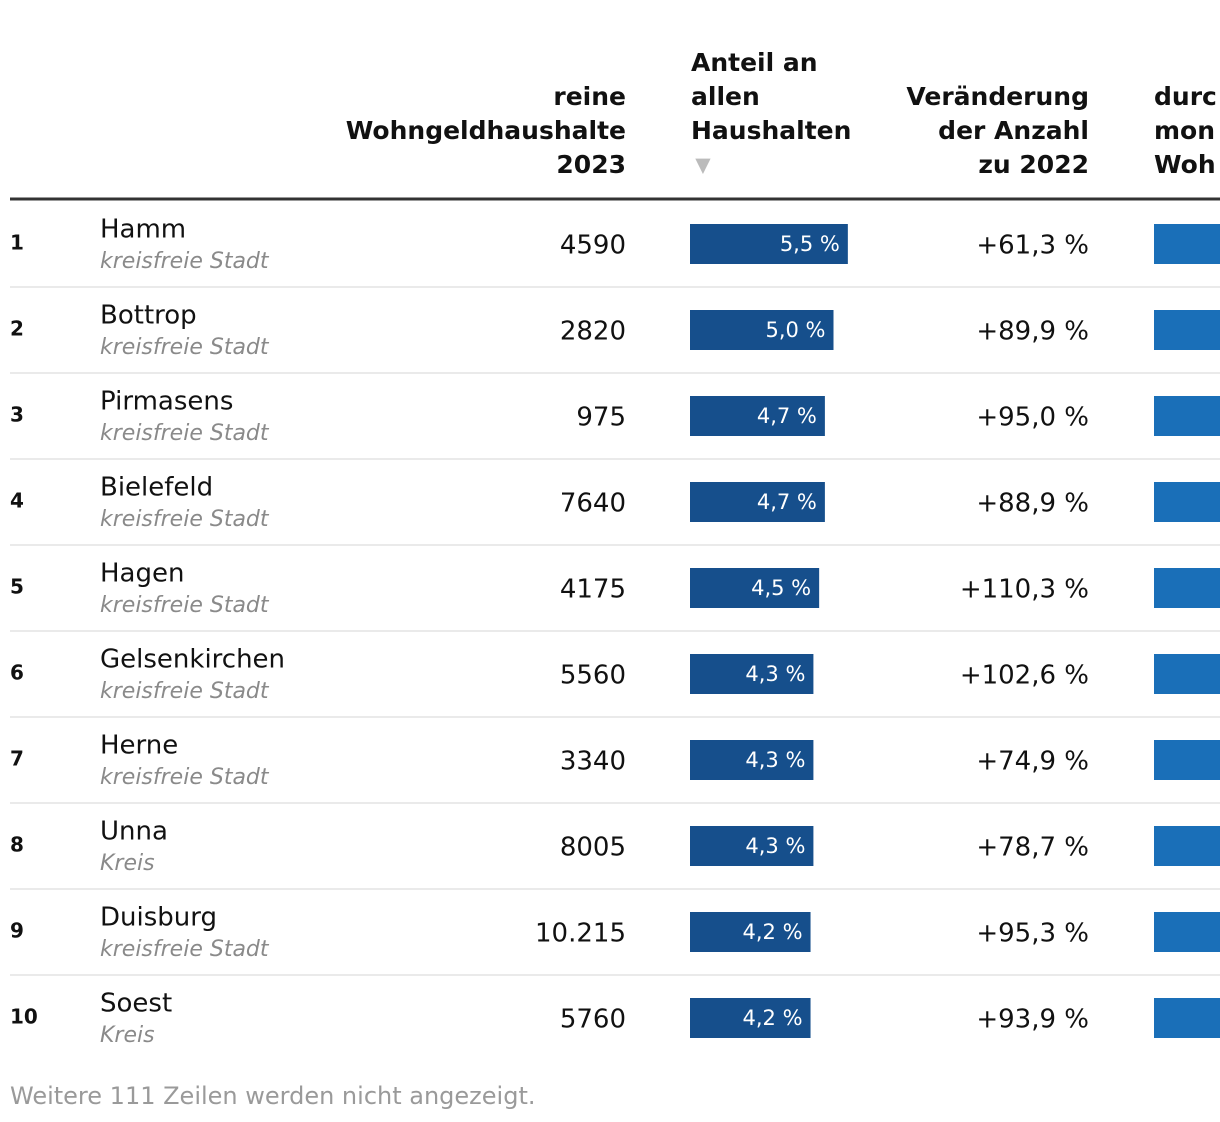 The width and height of the screenshot is (1220, 1122). I want to click on region-name: Soest, so click(136, 1004).